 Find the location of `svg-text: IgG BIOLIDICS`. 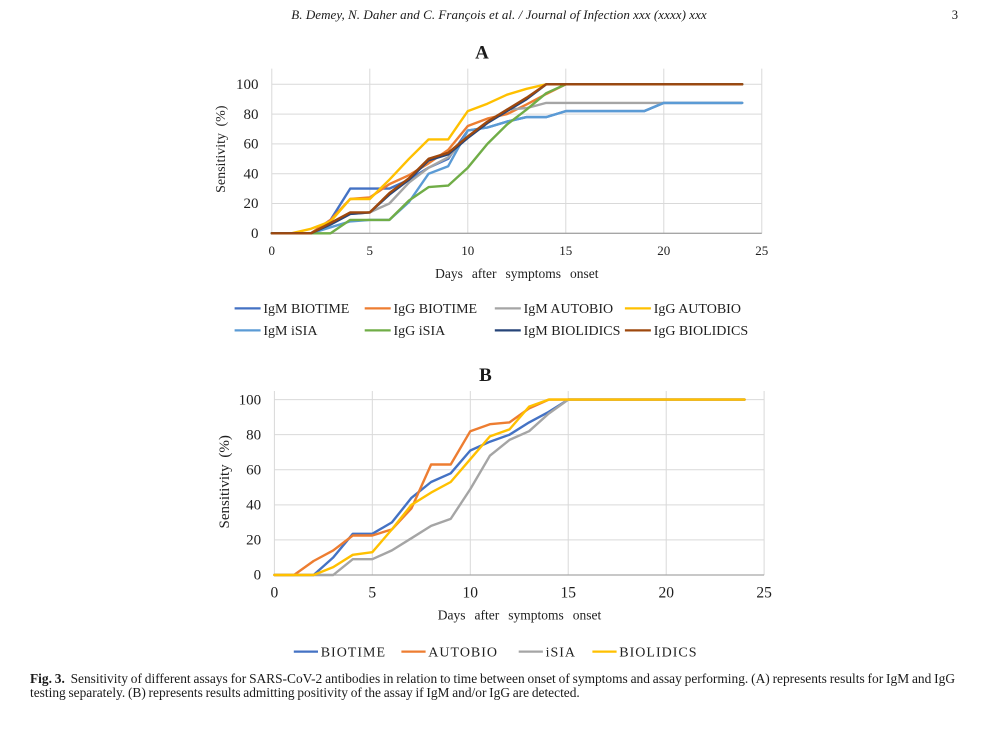

svg-text: IgG BIOLIDICS is located at coordinates (701, 331).